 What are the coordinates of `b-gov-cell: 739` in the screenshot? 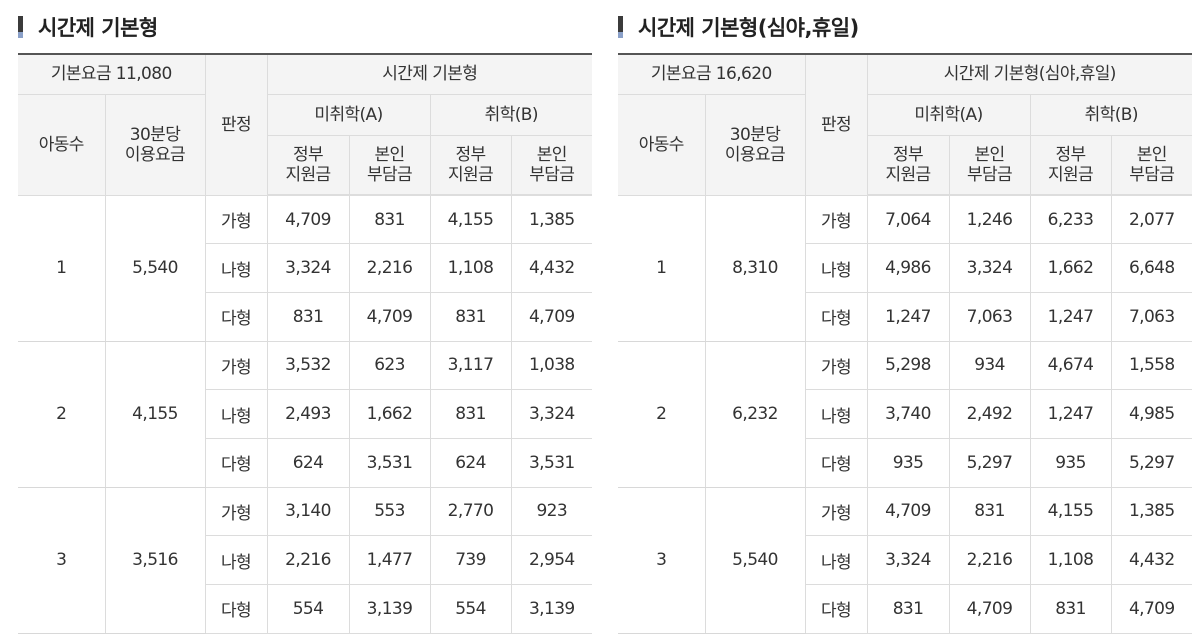 It's located at (471, 560).